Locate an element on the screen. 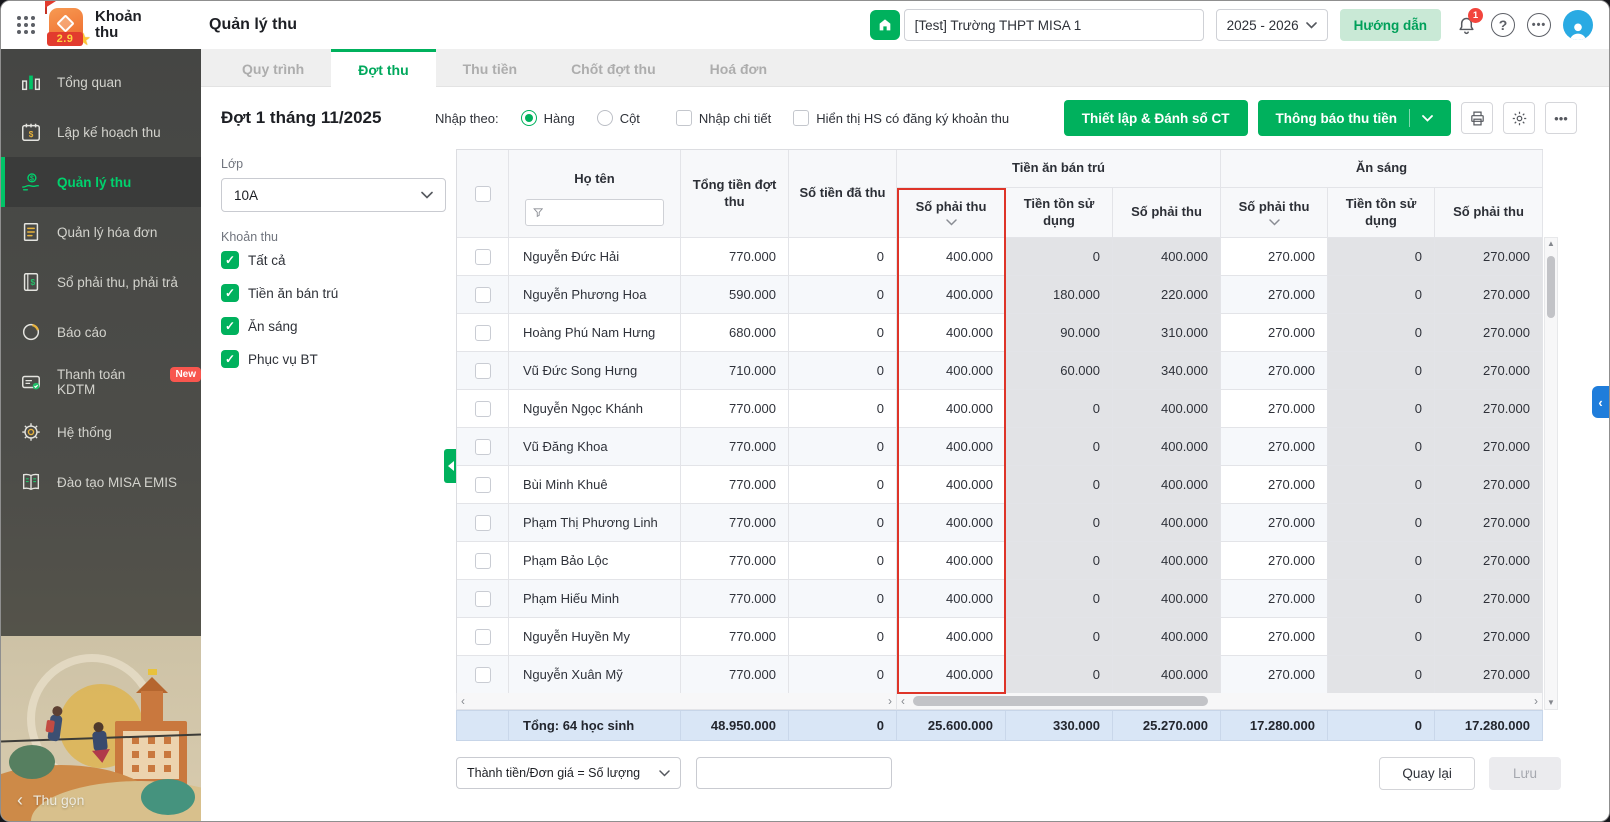  apps-grid-icon is located at coordinates (26, 25).